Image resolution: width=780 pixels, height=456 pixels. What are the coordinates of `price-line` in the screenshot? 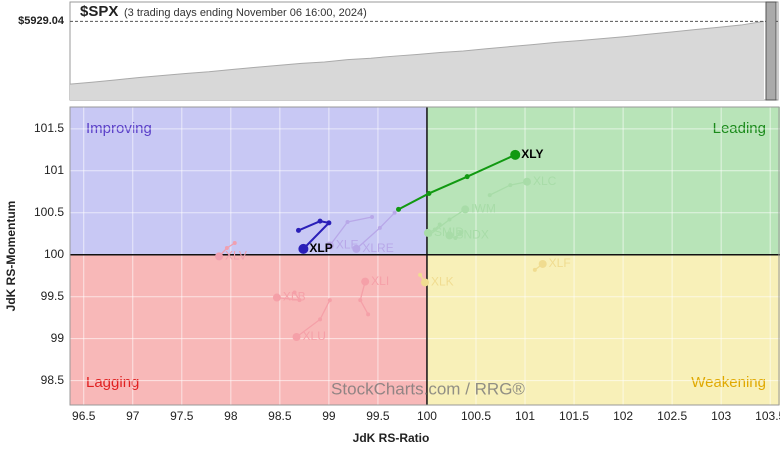 It's located at (417, 52).